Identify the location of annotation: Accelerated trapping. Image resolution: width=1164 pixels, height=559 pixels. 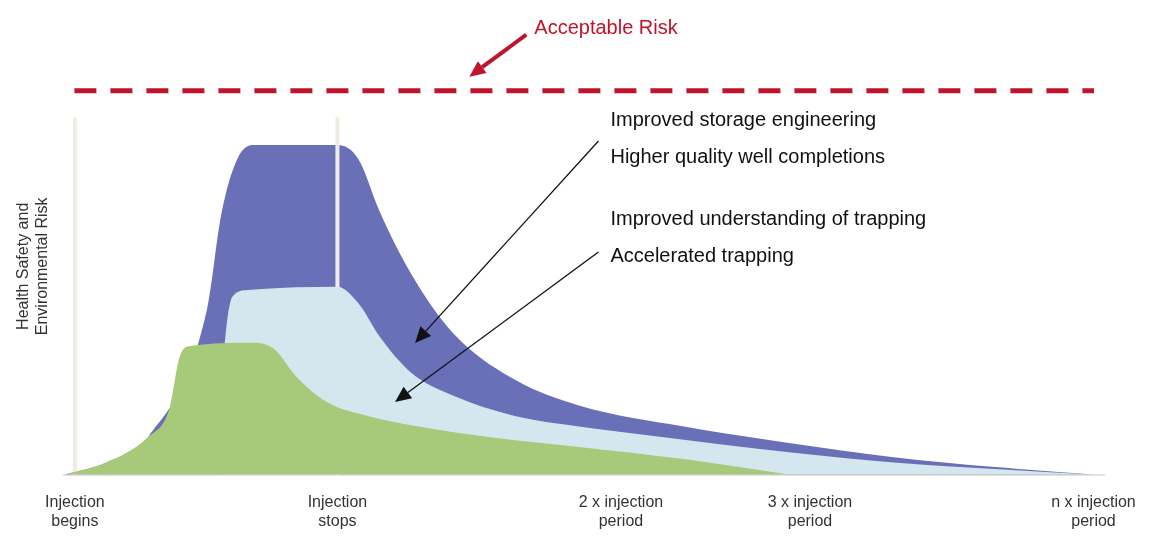
(702, 254).